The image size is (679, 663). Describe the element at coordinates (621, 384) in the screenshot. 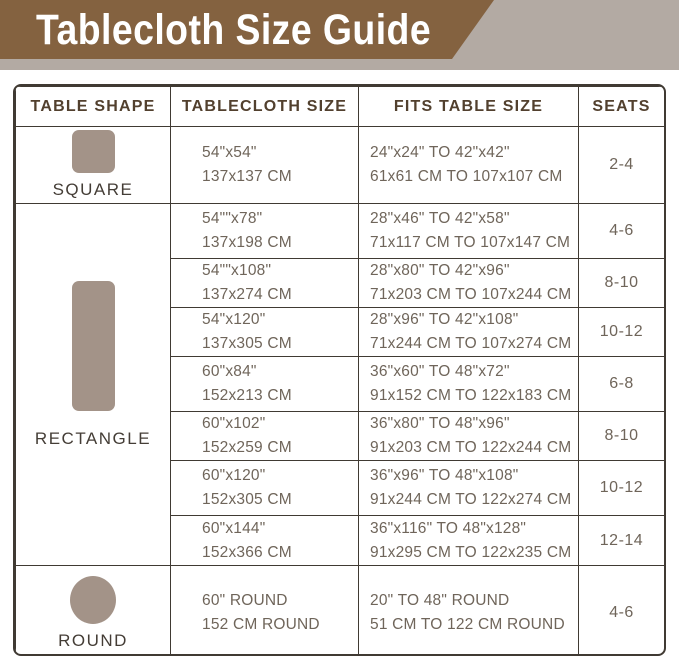

I see `seats-cell: 6-8` at that location.